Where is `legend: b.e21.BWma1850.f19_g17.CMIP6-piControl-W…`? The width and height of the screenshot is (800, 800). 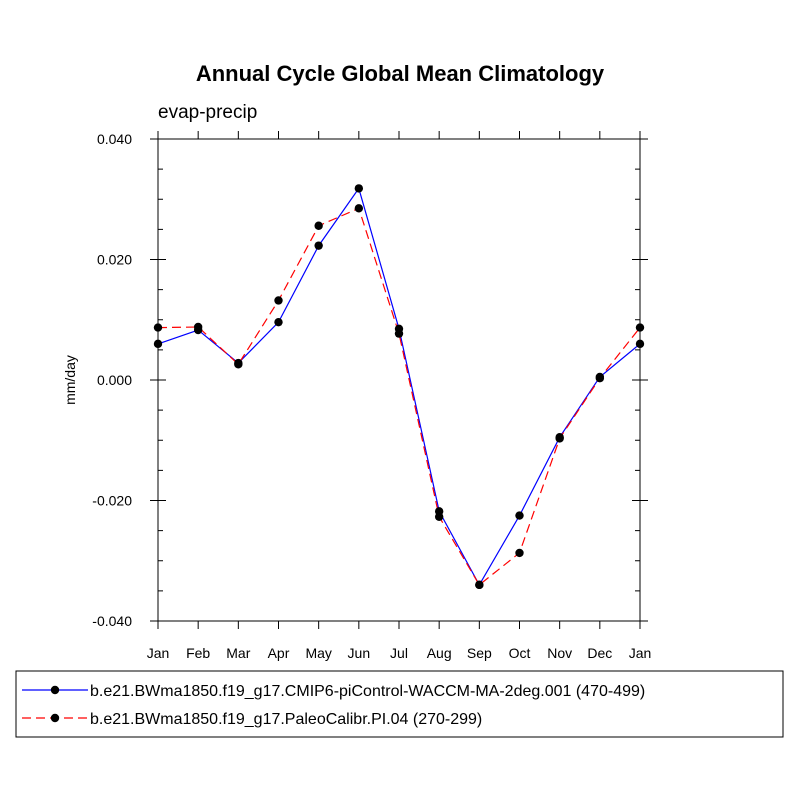 legend: b.e21.BWma1850.f19_g17.CMIP6-piControl-W… is located at coordinates (399, 704).